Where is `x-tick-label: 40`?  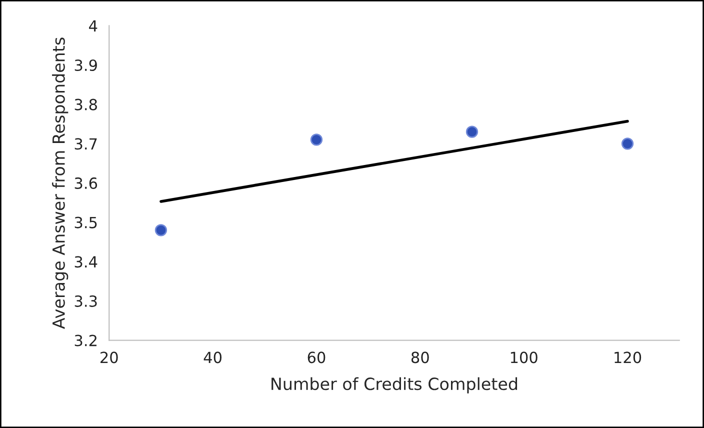 x-tick-label: 40 is located at coordinates (213, 358).